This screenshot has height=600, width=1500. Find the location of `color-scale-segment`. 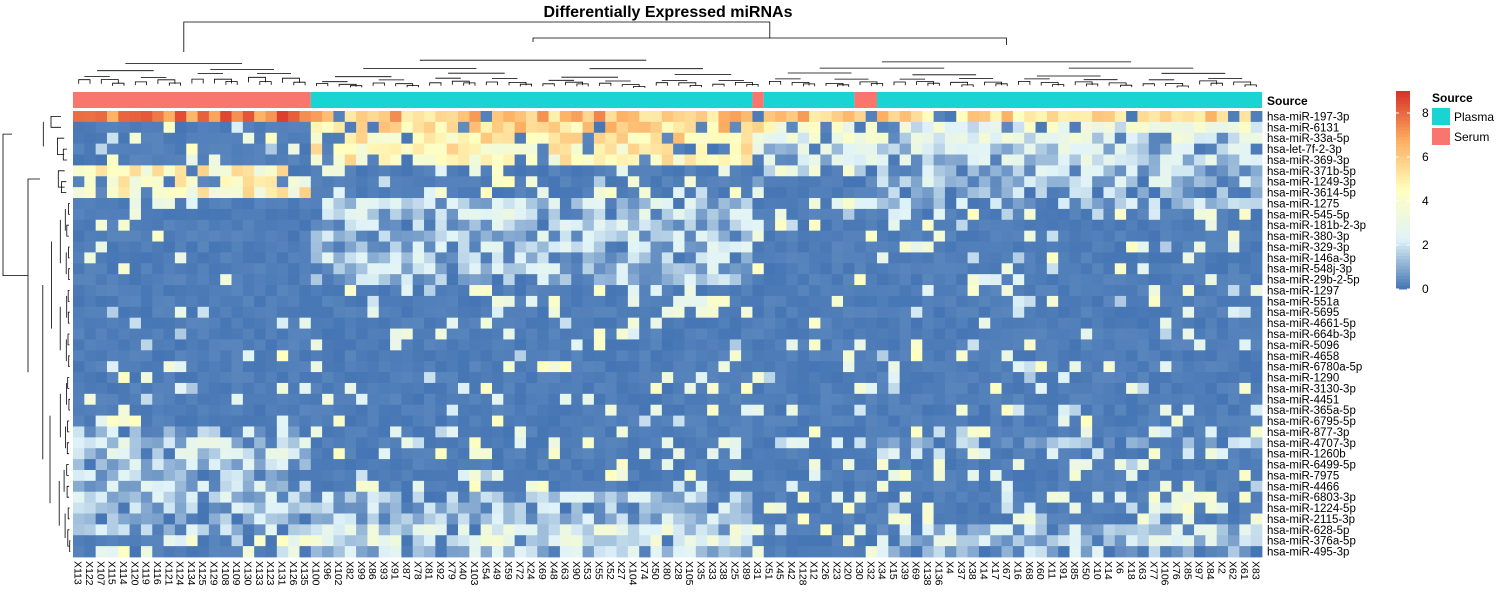

color-scale-segment is located at coordinates (1403, 155).